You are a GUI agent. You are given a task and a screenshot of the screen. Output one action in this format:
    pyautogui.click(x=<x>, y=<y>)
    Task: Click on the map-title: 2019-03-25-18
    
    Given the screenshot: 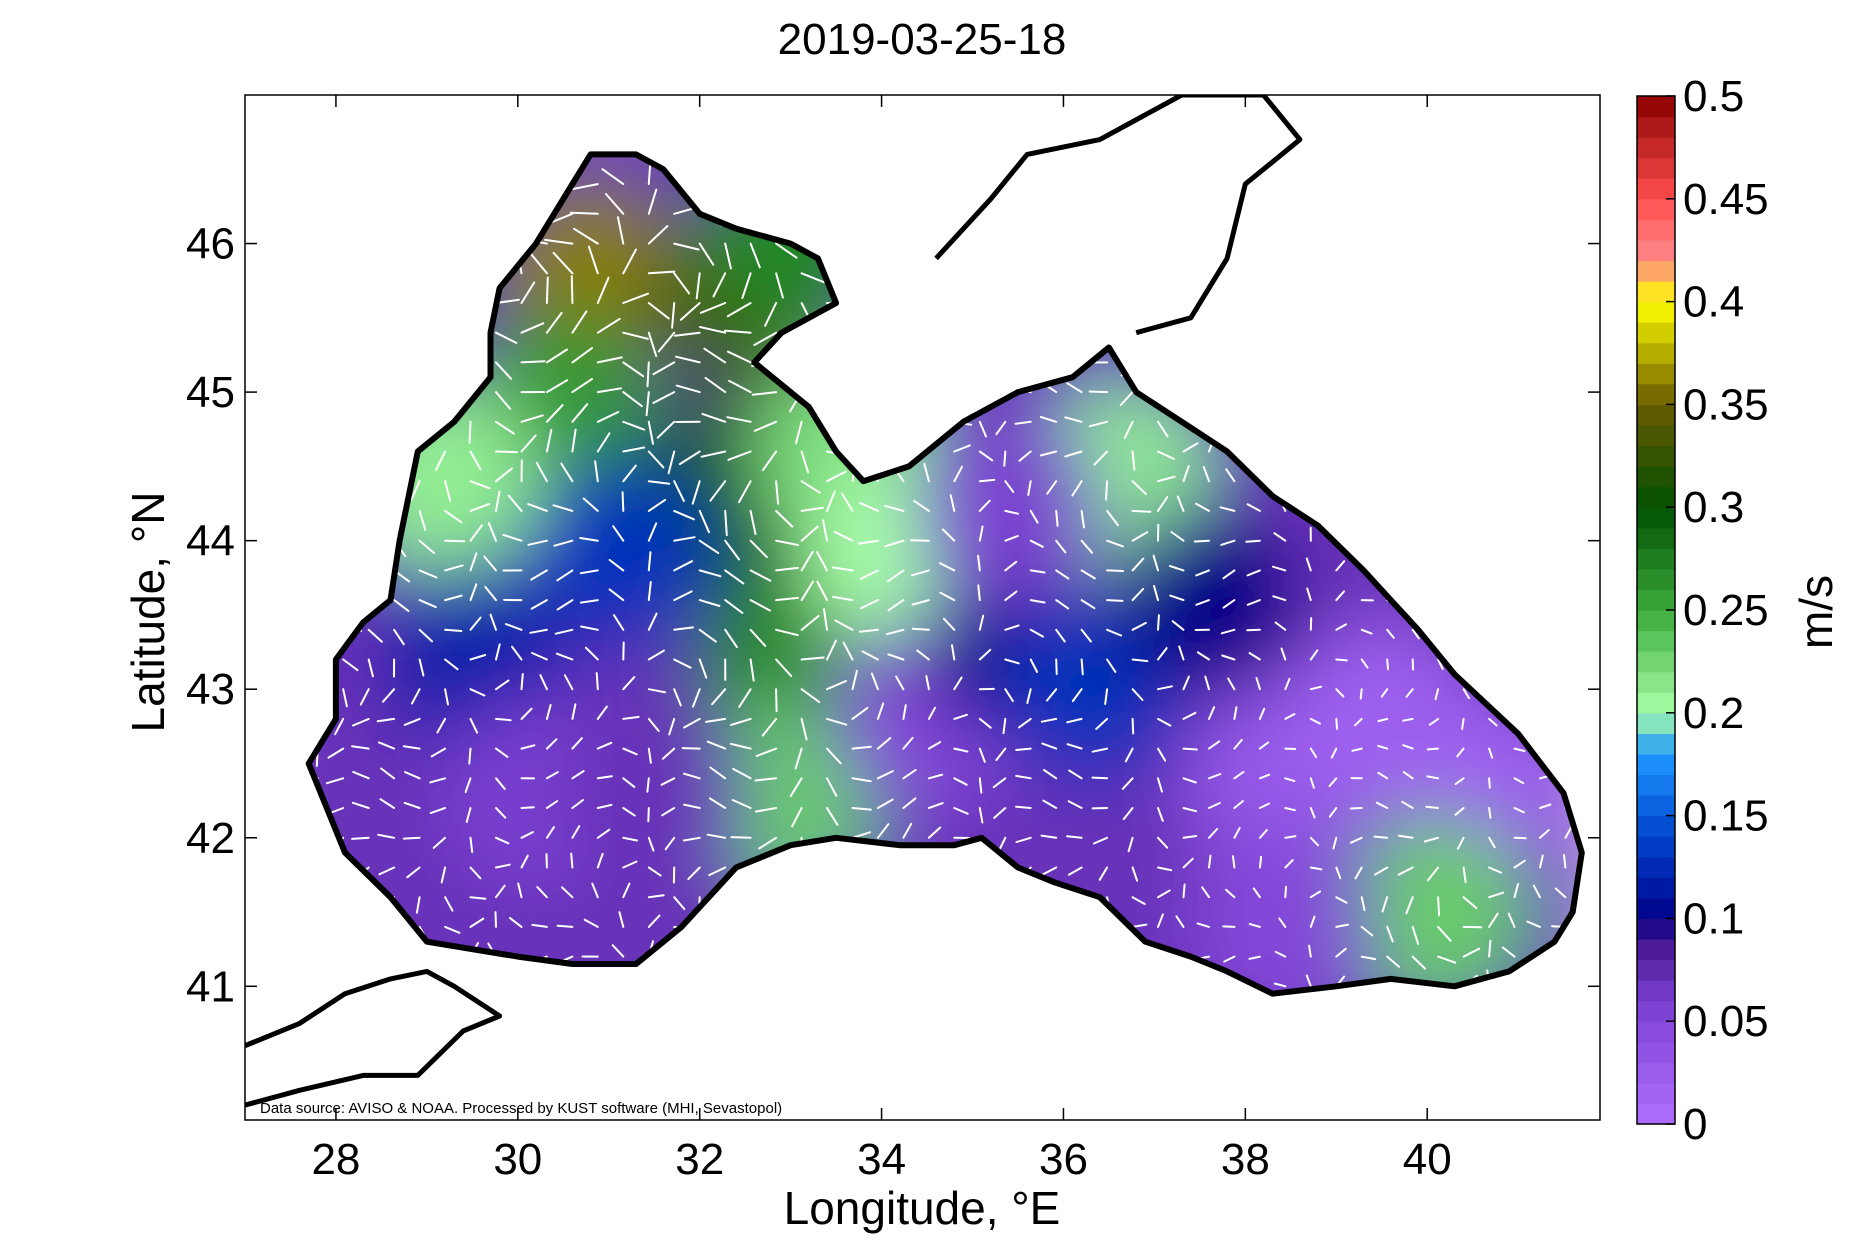 What is the action you would take?
    pyautogui.click(x=922, y=39)
    